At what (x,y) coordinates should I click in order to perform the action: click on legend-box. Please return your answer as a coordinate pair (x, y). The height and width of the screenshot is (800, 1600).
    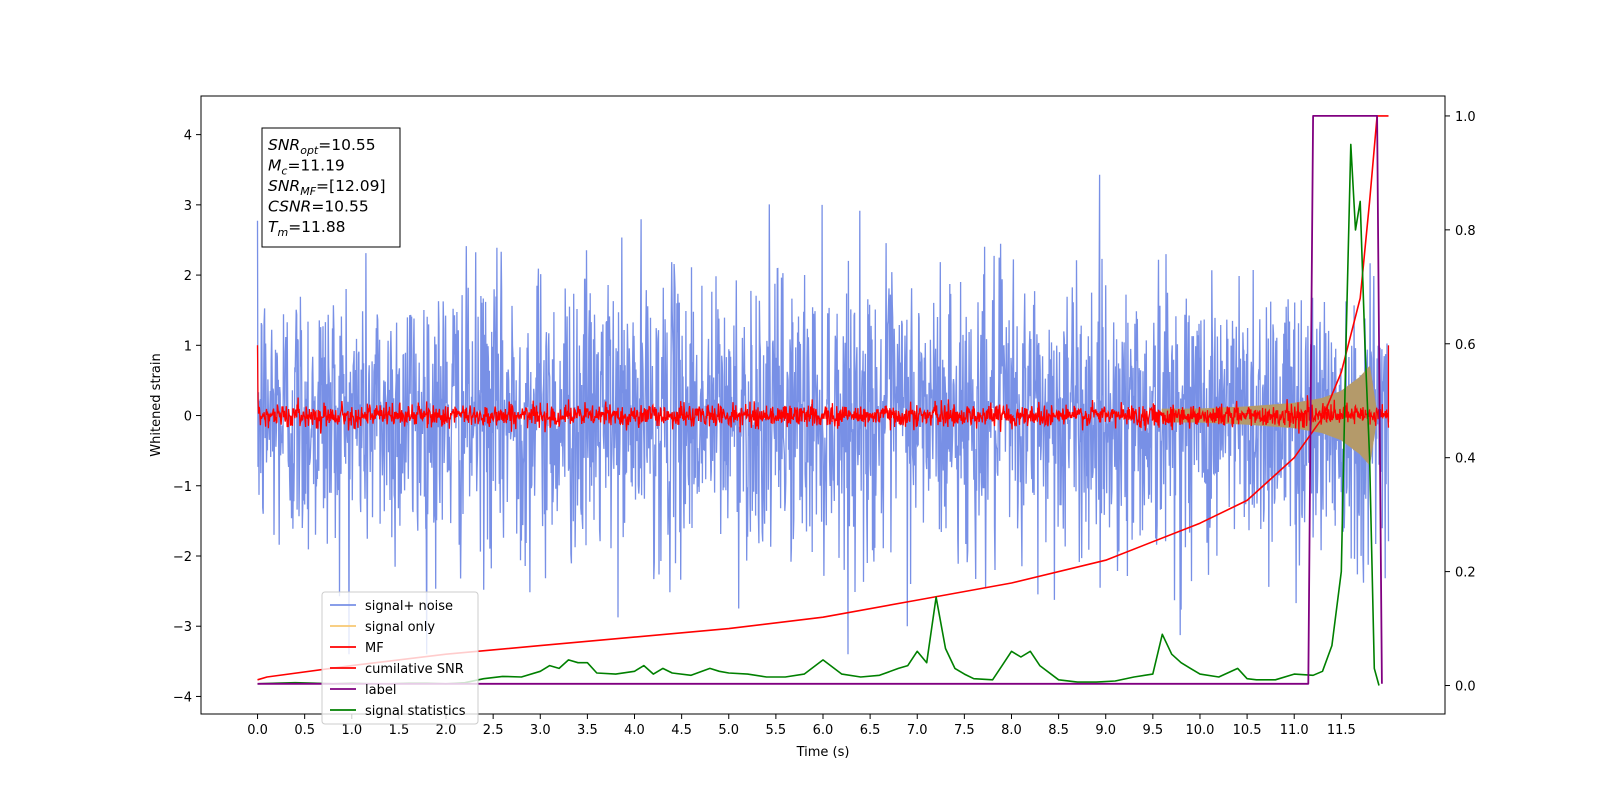
    Looking at the image, I should click on (400, 658).